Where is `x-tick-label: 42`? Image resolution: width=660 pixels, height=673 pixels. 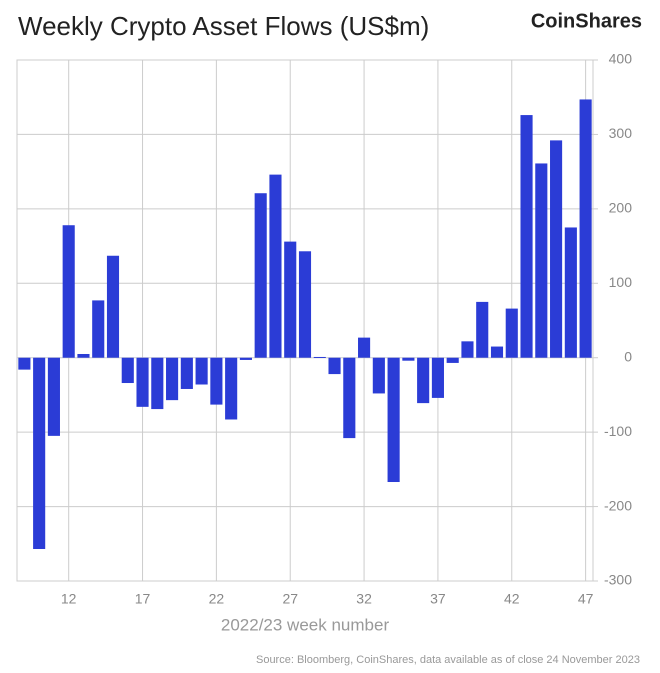 x-tick-label: 42 is located at coordinates (512, 599).